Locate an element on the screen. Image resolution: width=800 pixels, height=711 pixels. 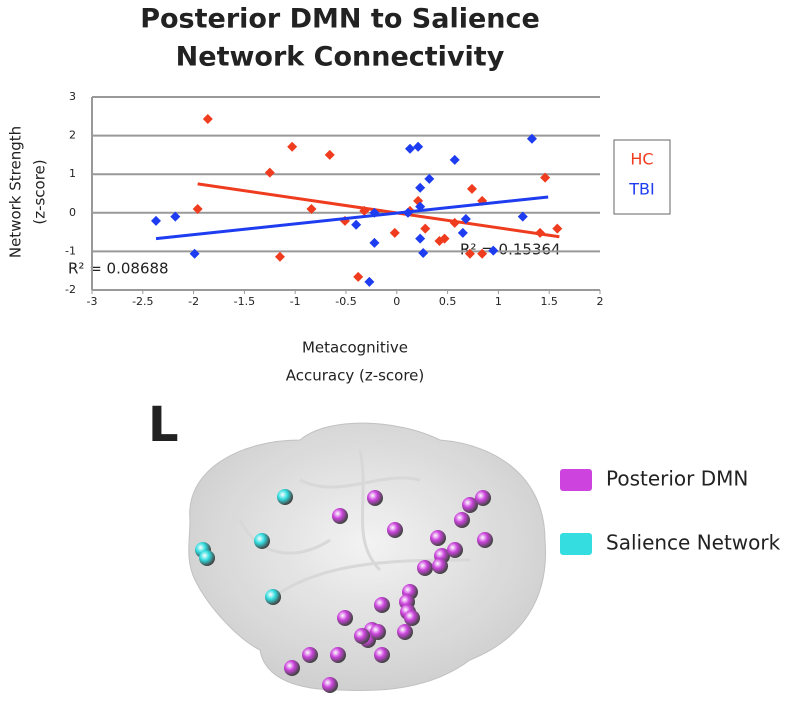
annotation: R² = 0.15364 is located at coordinates (510, 250).